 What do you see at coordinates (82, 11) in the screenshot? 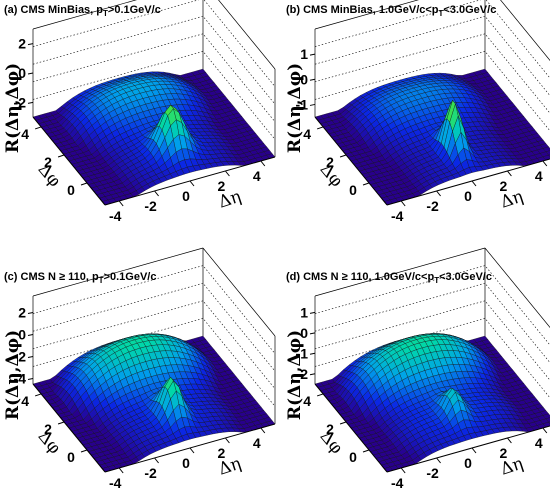
I see `panel-title: (a) CMS MinBias, pT>0.1GeV/c` at bounding box center [82, 11].